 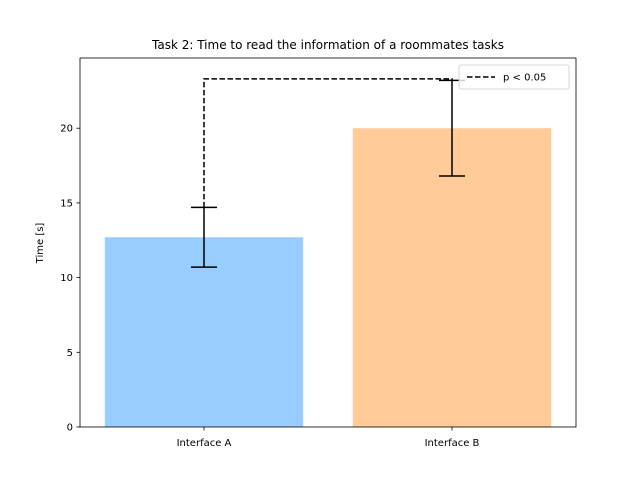 I want to click on x-tick-label: Interface A, so click(x=204, y=443).